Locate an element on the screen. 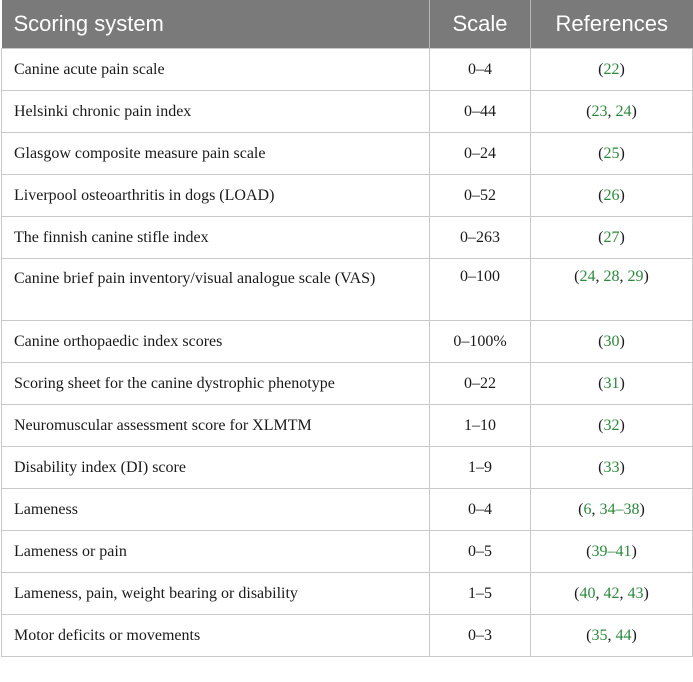 This screenshot has height=682, width=693. reference-link: 35 is located at coordinates (599, 635).